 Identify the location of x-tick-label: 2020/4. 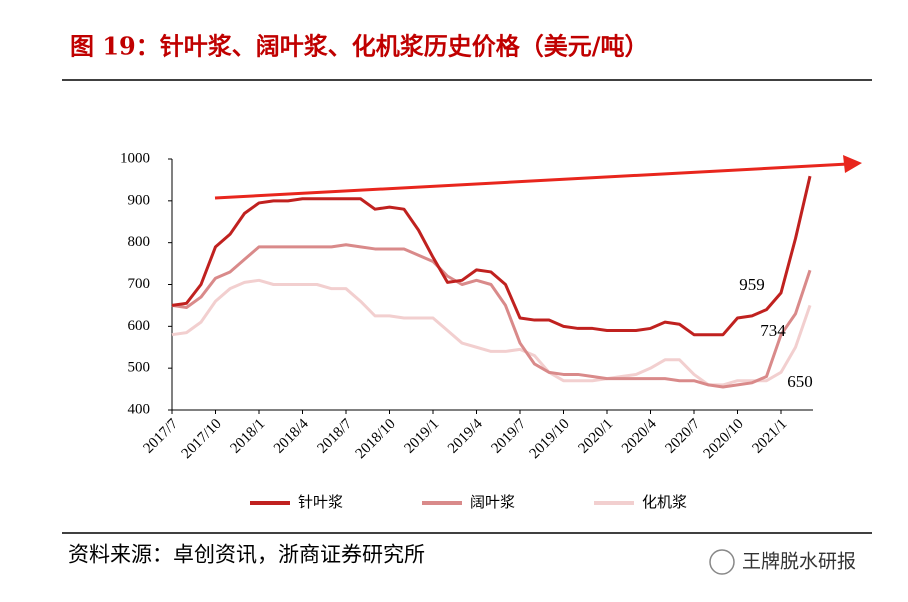
(639, 436).